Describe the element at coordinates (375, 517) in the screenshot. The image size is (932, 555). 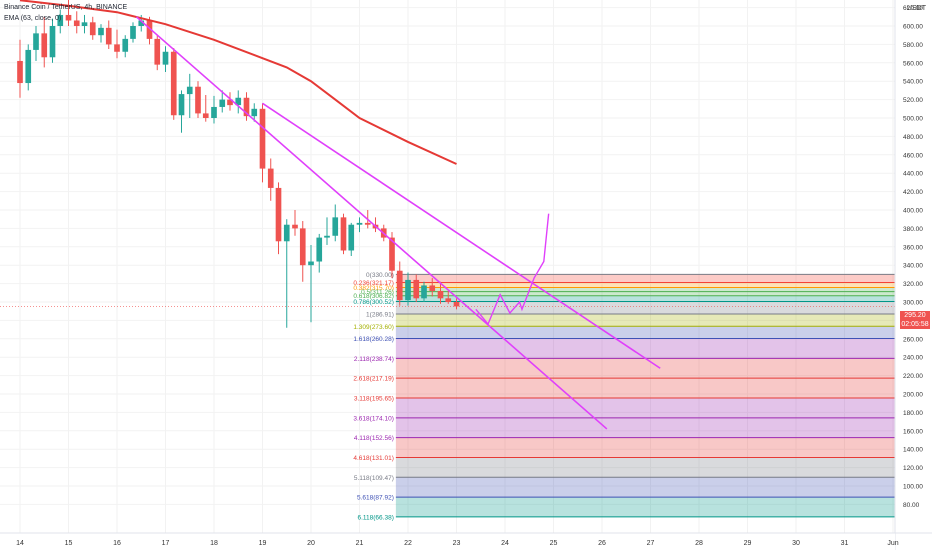
I see `fib-level-label: 6.118(66.38)` at that location.